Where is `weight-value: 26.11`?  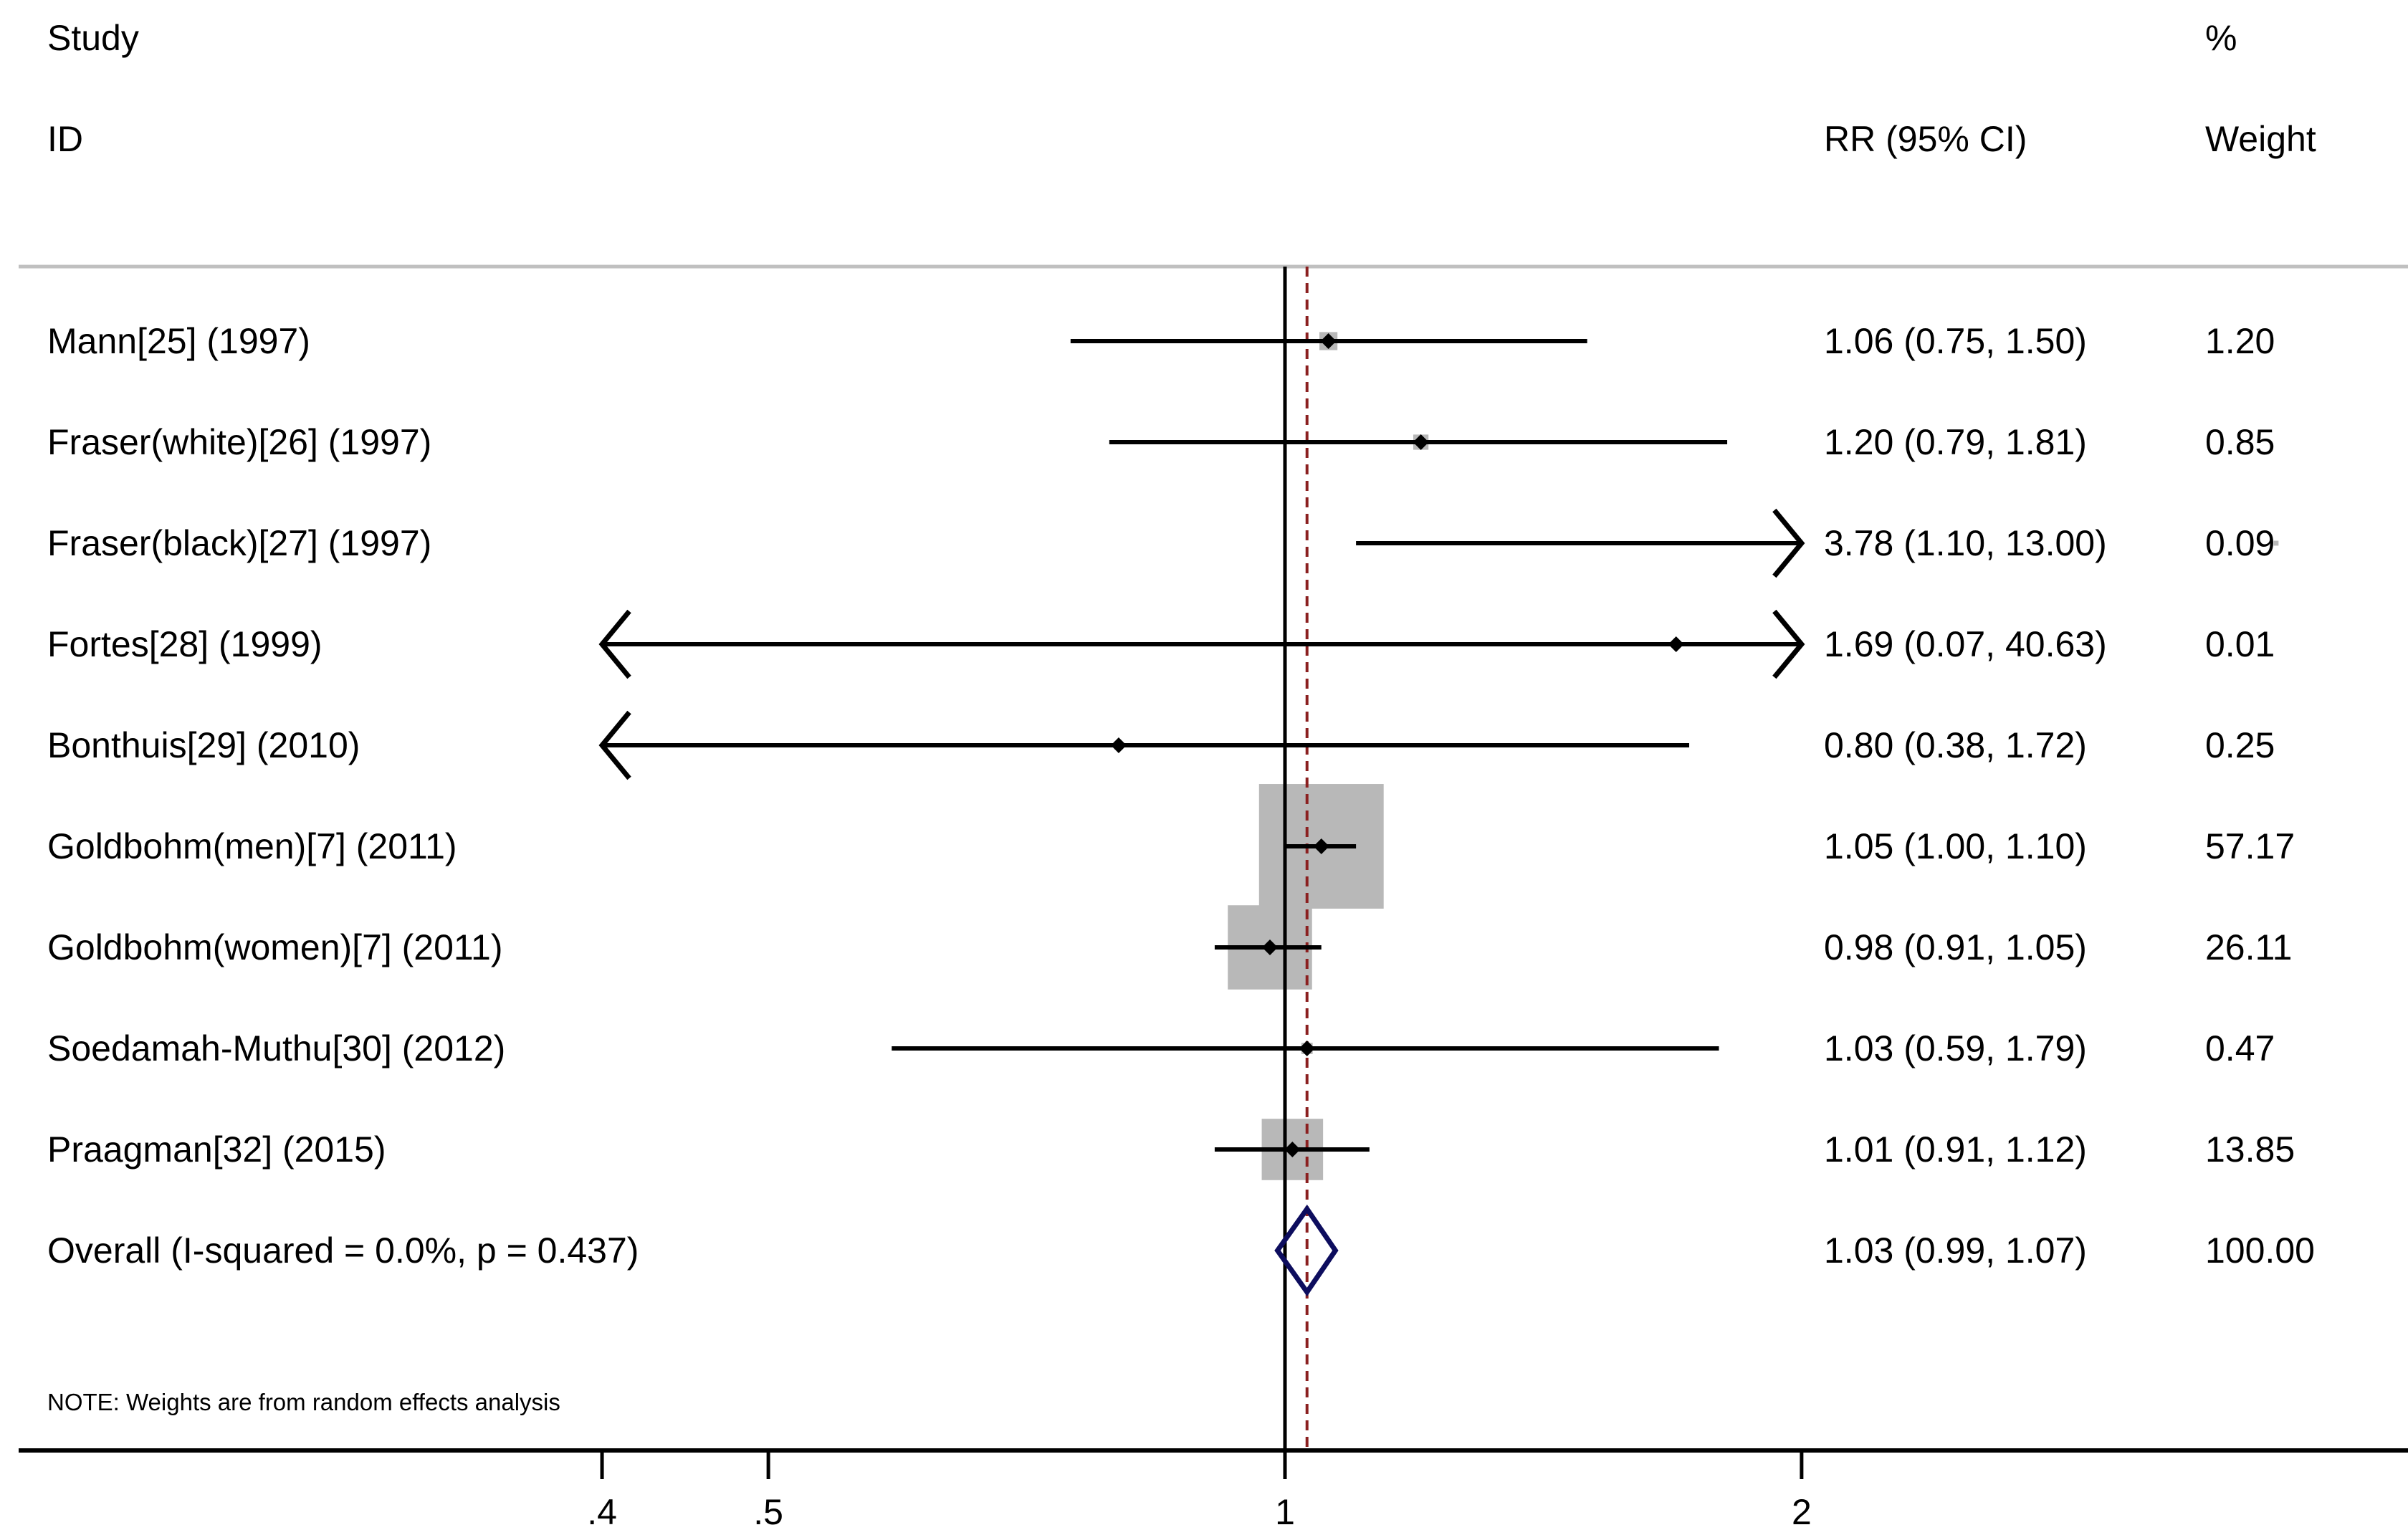
weight-value: 26.11 is located at coordinates (2248, 947).